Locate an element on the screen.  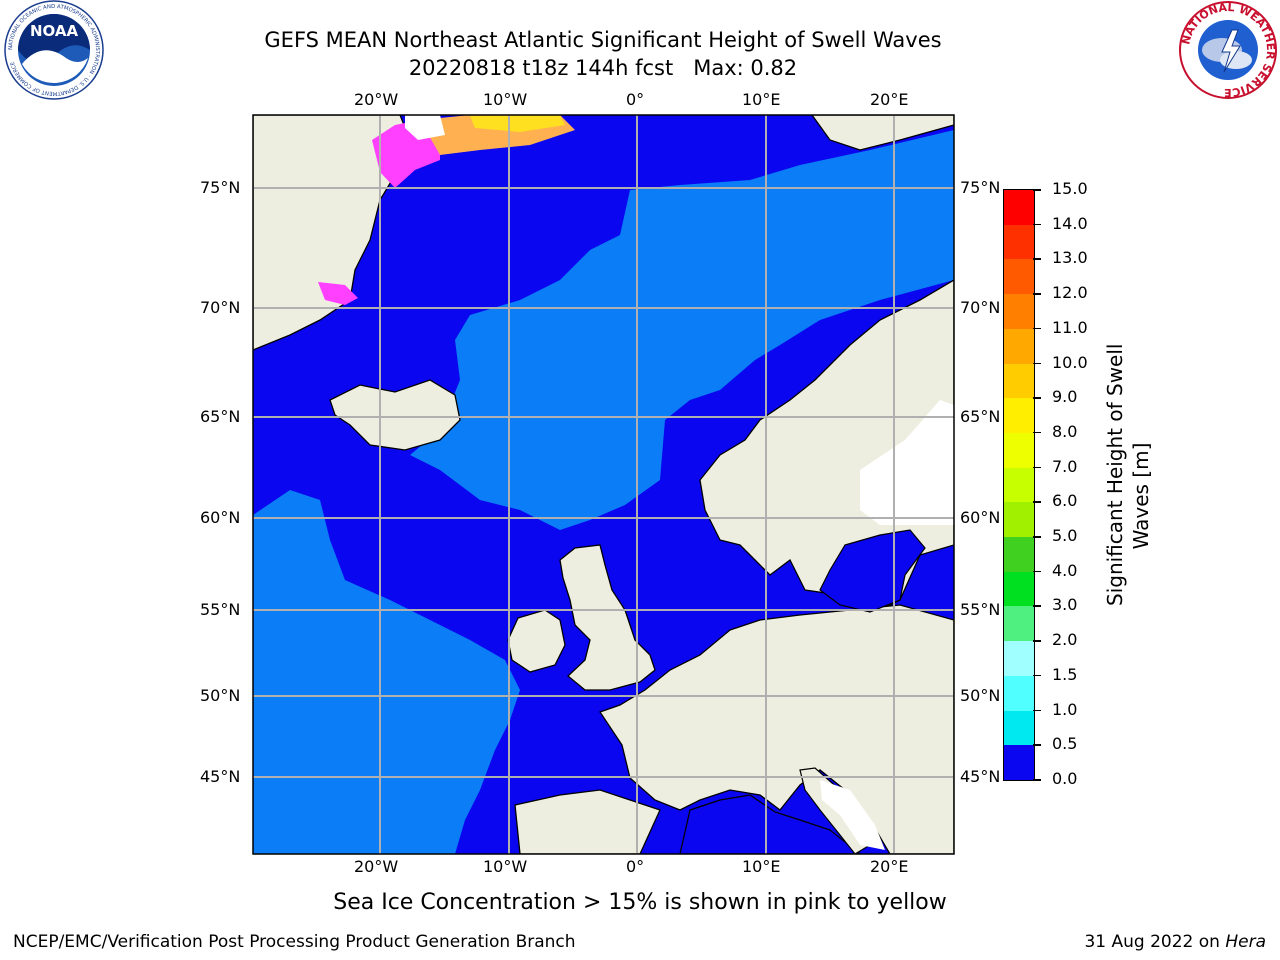
chart-subtitle: 20220818 t18z 144h fcst Max: 0.82 is located at coordinates (603, 68).